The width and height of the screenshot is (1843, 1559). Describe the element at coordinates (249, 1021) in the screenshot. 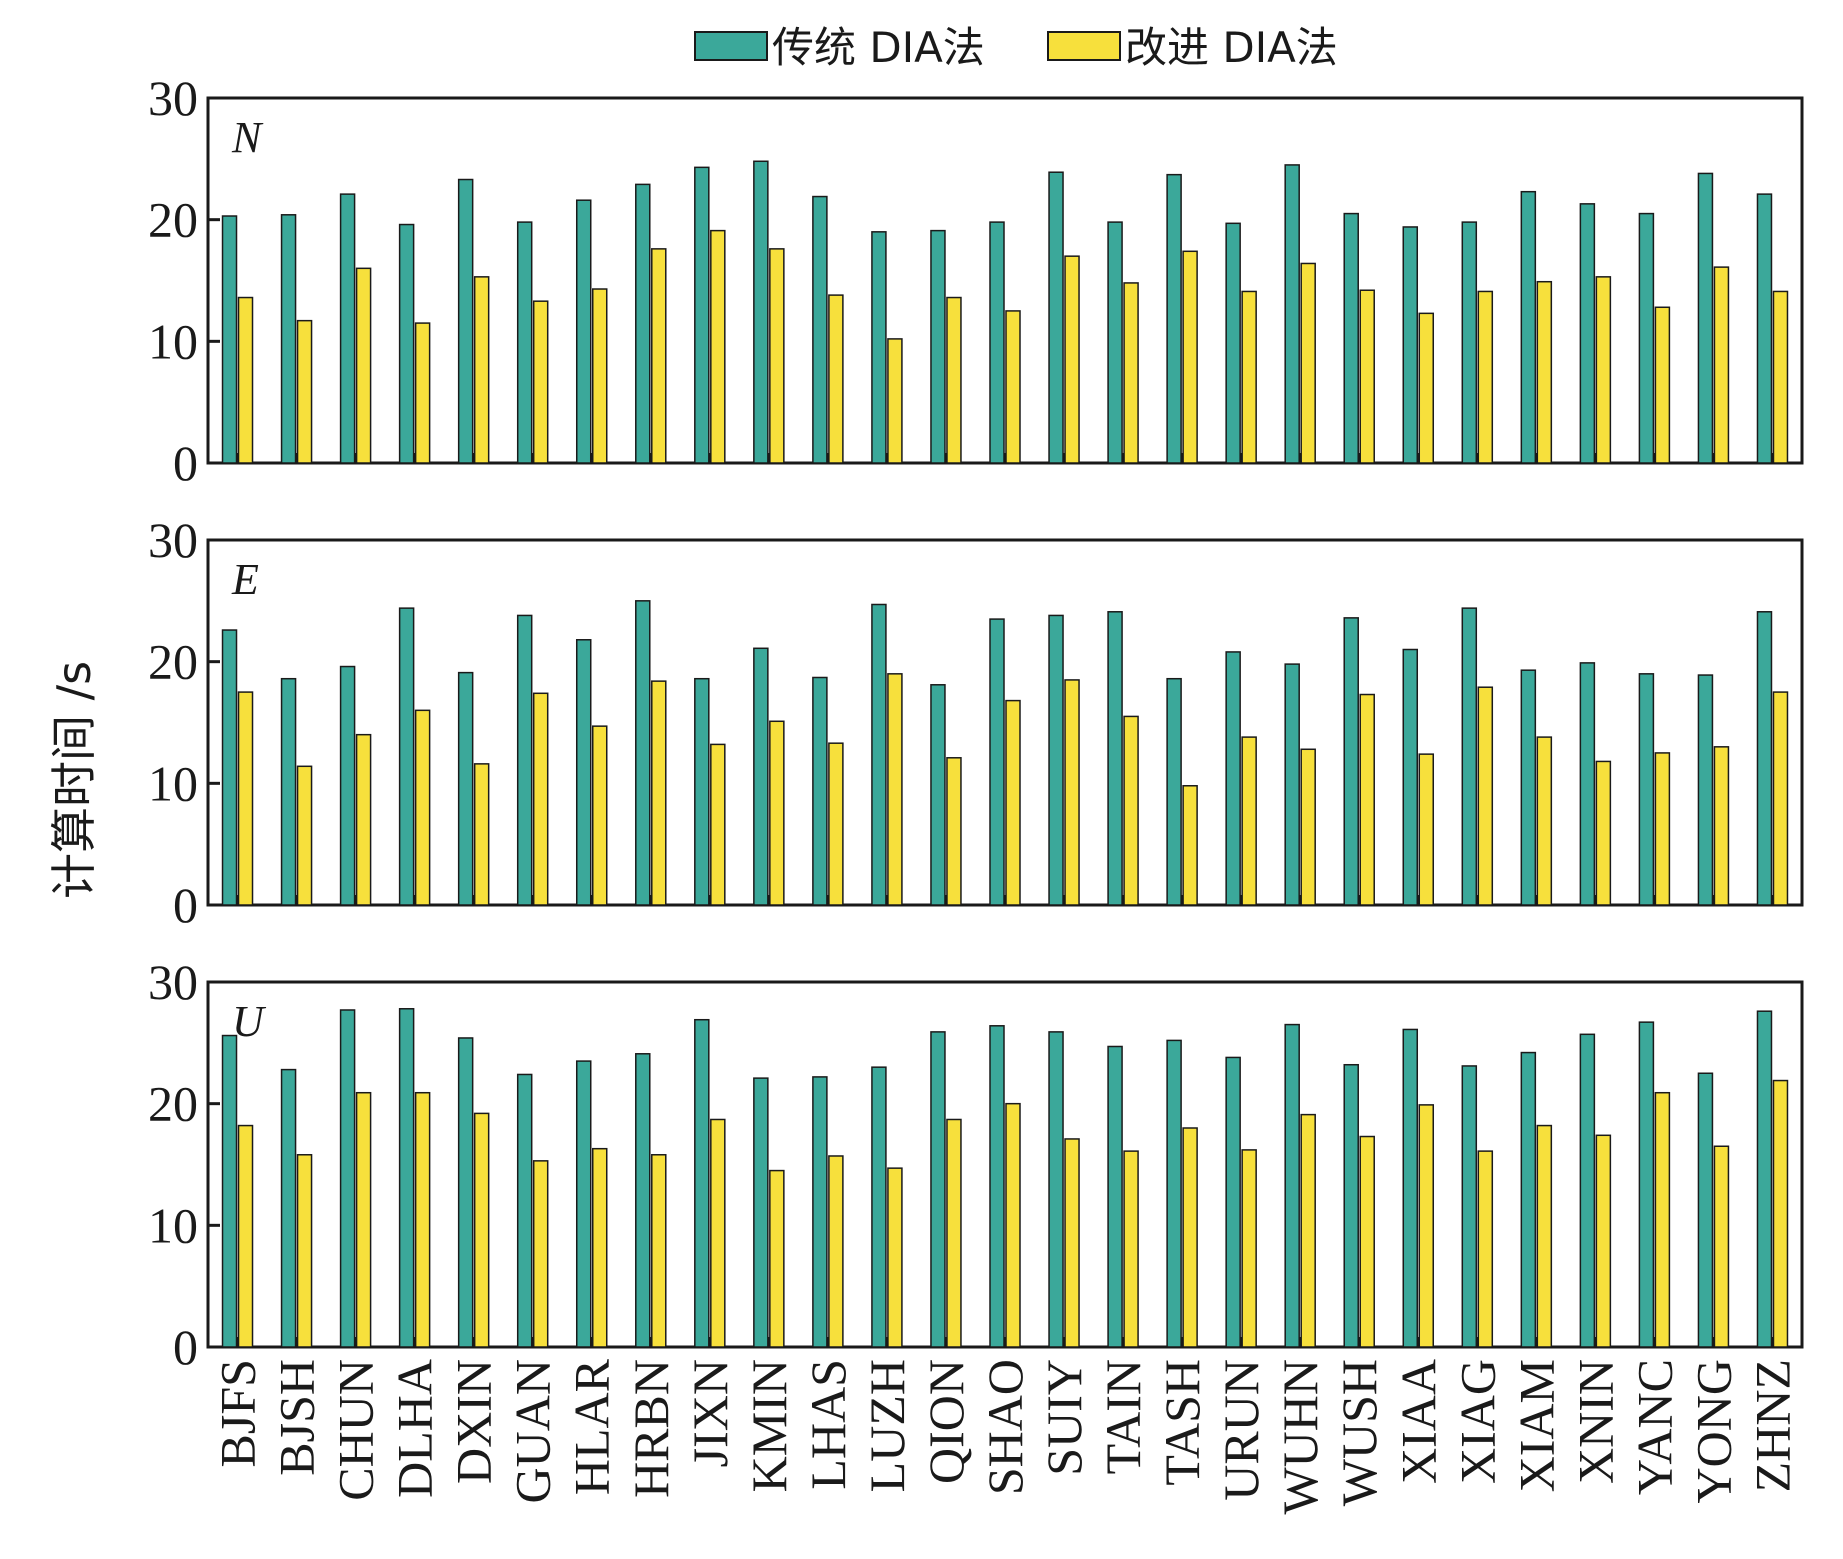

I see `panel-label: U` at that location.